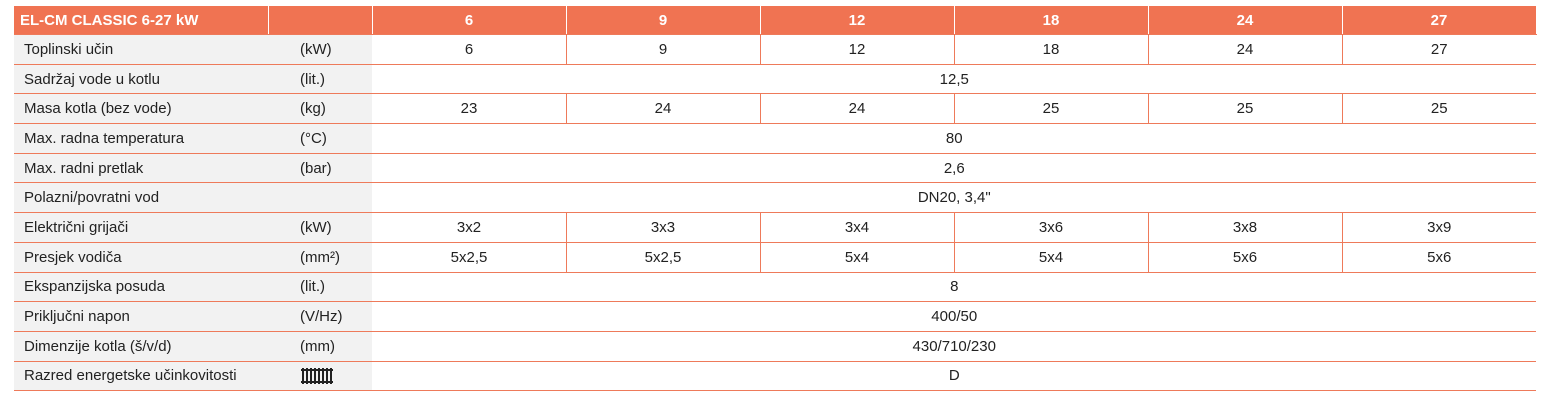 This screenshot has height=405, width=1547. I want to click on value-cell: 9, so click(662, 49).